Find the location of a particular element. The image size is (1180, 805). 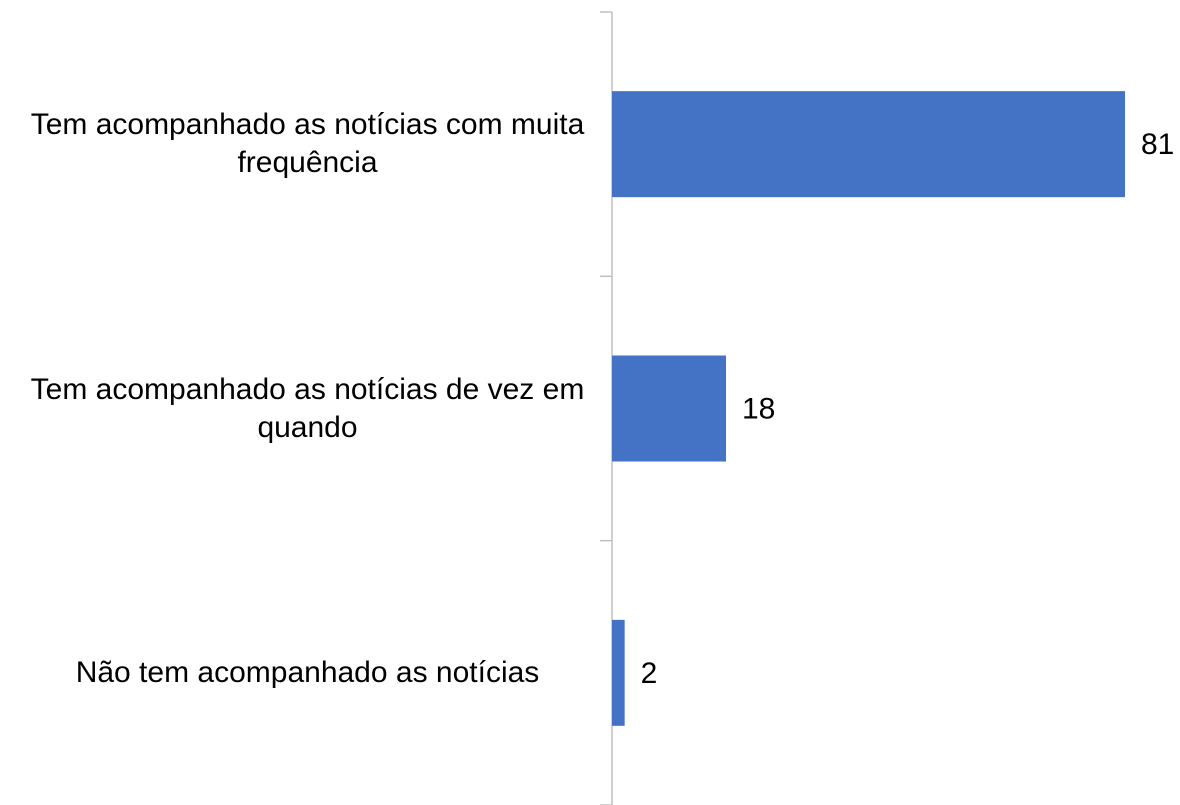

value-label: 18 is located at coordinates (758, 408).